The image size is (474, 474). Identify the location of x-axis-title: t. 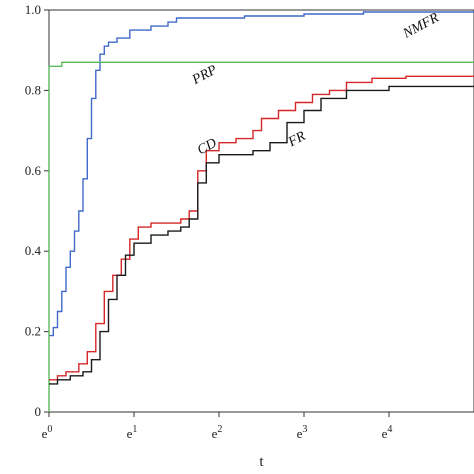
(261, 462).